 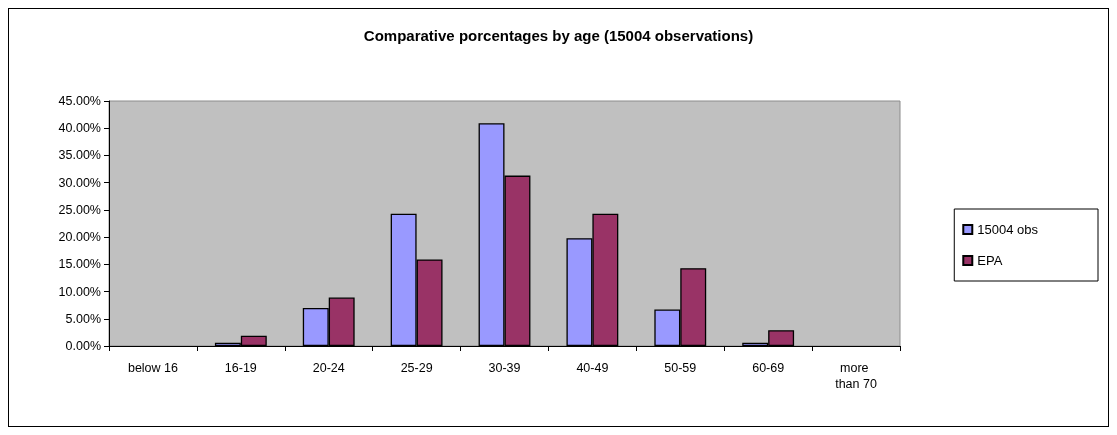 What do you see at coordinates (592, 368) in the screenshot?
I see `x-tick-label: 40-49` at bounding box center [592, 368].